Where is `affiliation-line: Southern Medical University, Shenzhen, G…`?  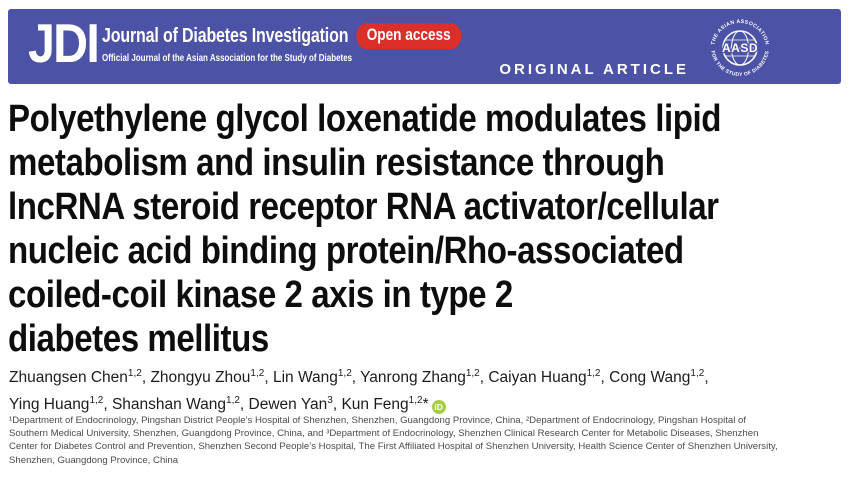 affiliation-line: Southern Medical University, Shenzhen, G… is located at coordinates (384, 434).